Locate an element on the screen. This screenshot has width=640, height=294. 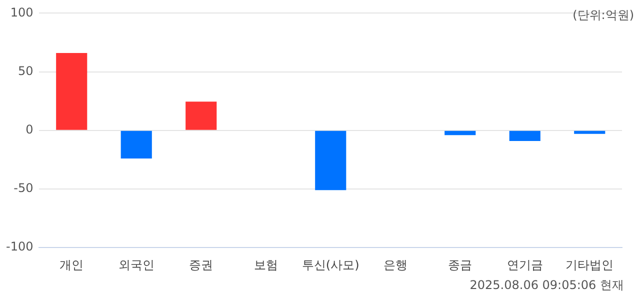
y-tick-label: 0 is located at coordinates (30, 129).